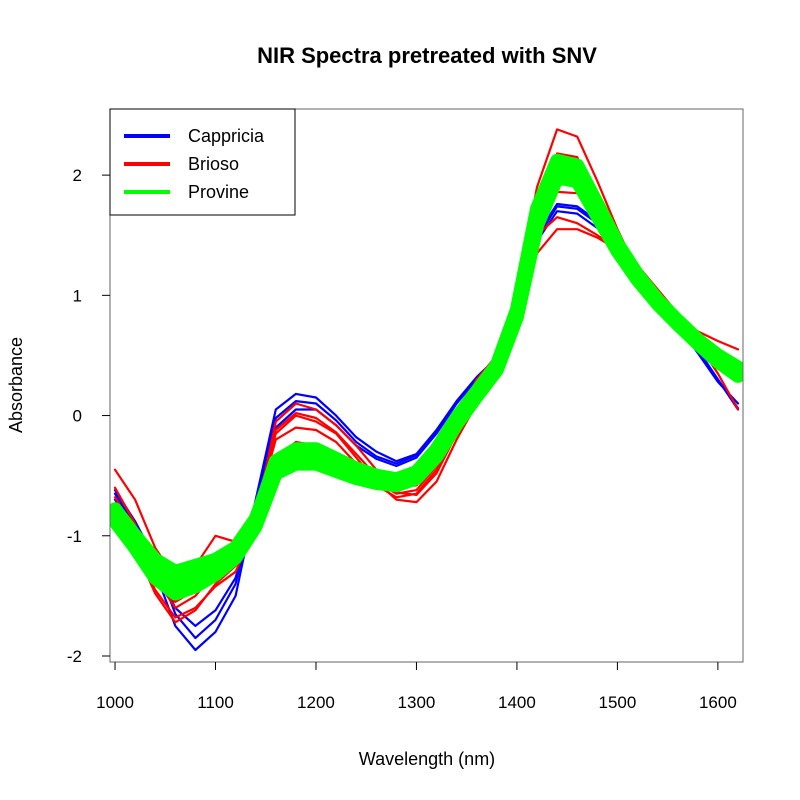 The image size is (800, 800). Describe the element at coordinates (218, 192) in the screenshot. I see `legend-label-provine: Provine` at that location.